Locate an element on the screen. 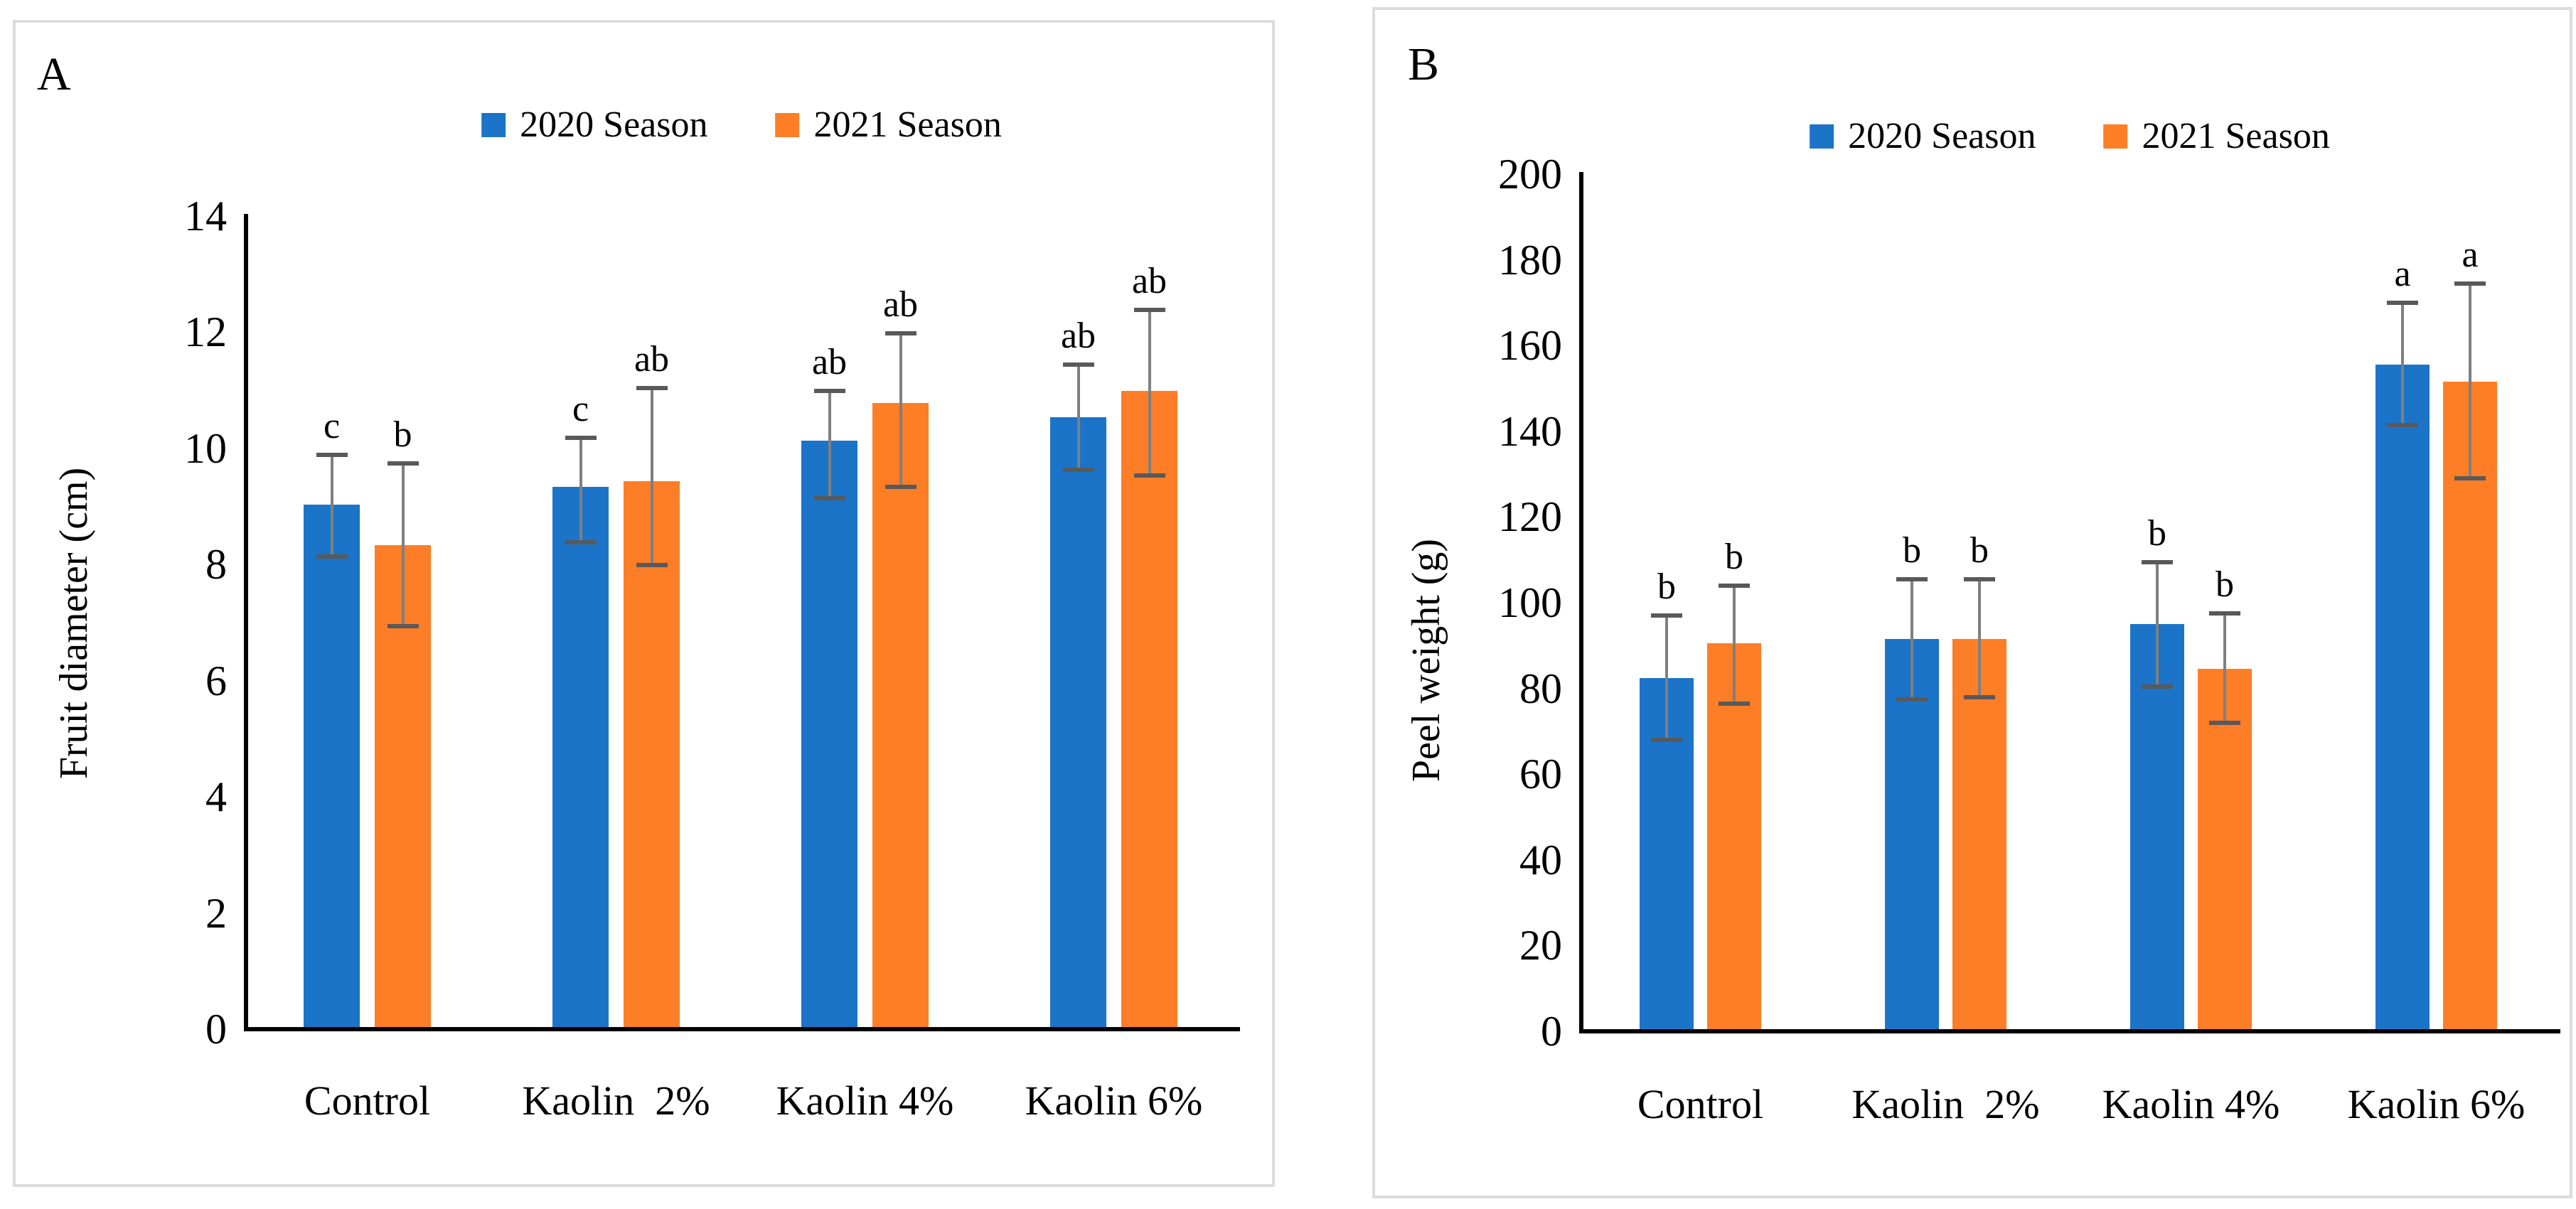  legend-A: 2020 Season 2021 Season is located at coordinates (741, 126).